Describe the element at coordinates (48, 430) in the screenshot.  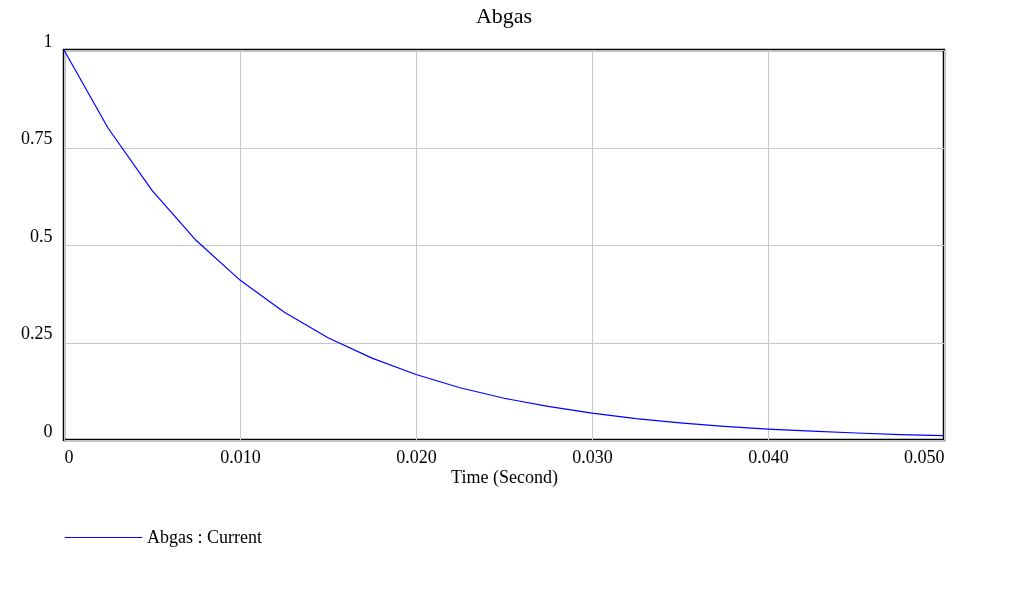
I see `y-tick-label: 0` at that location.